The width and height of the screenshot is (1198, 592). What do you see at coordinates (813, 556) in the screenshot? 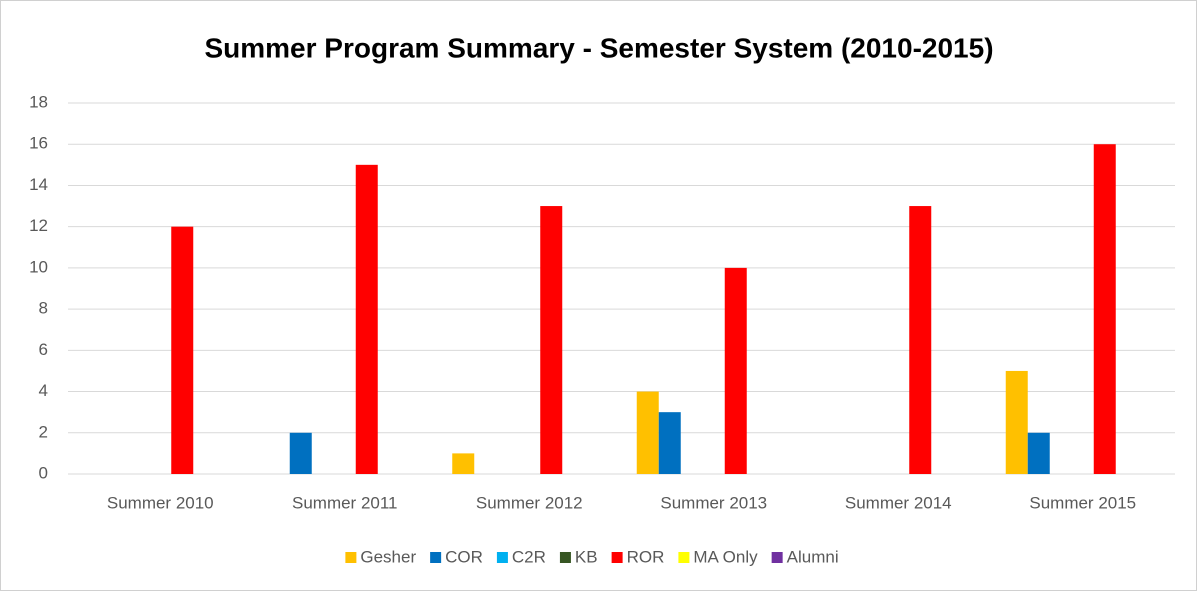
I see `legend-label: Alumni` at bounding box center [813, 556].